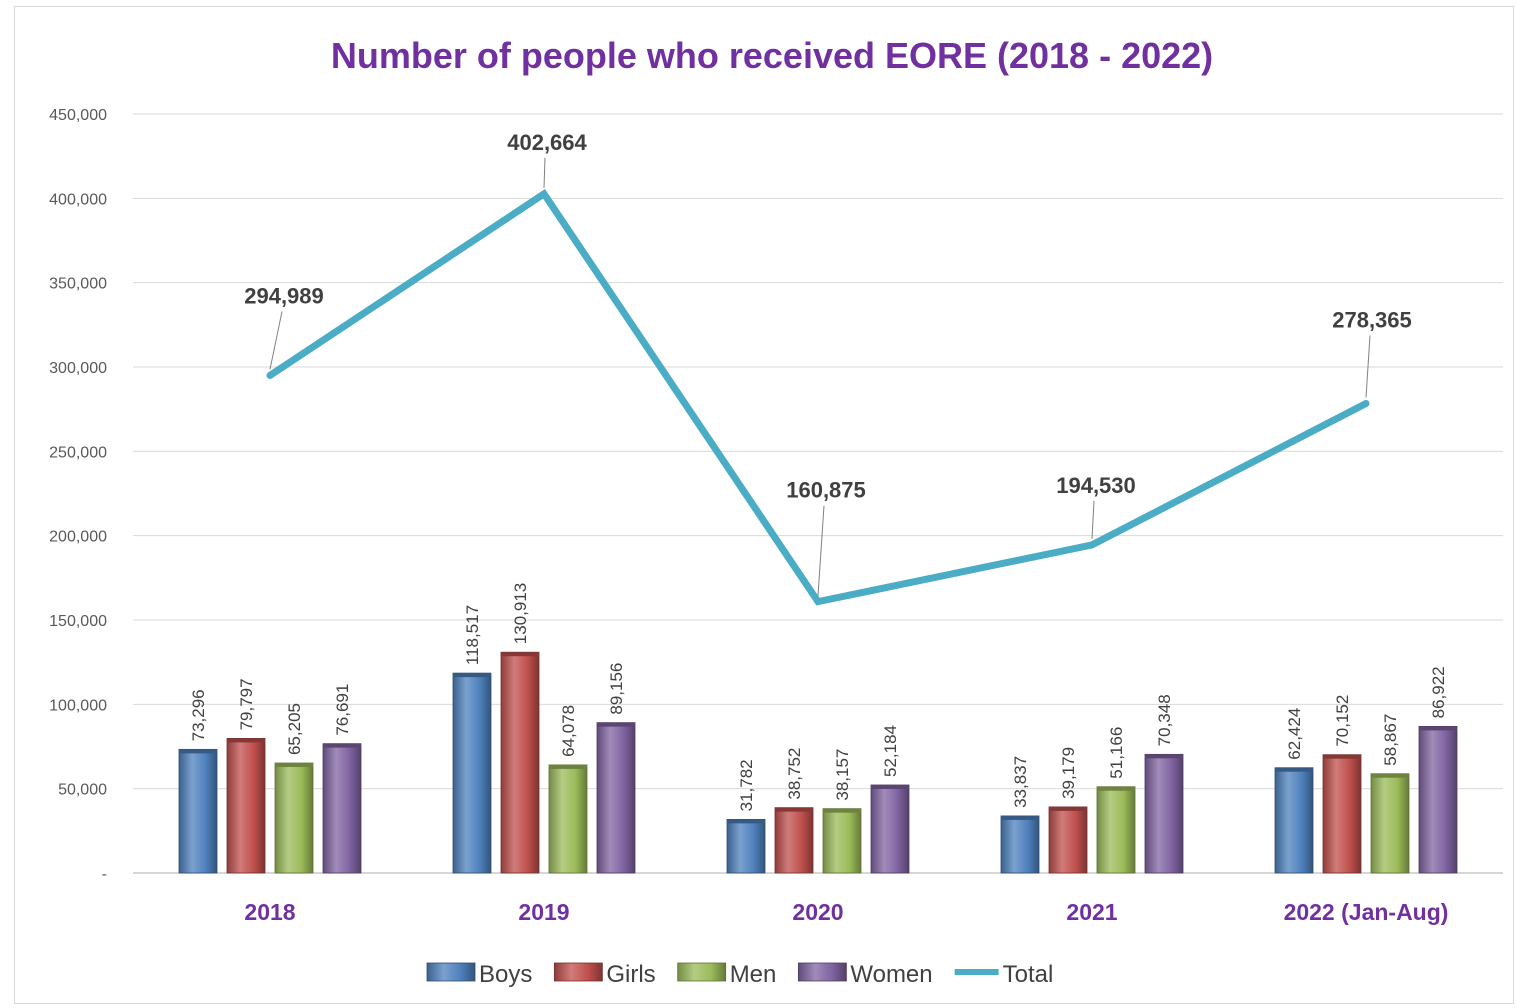  Describe the element at coordinates (865, 974) in the screenshot. I see `legend-item-women: Women` at that location.